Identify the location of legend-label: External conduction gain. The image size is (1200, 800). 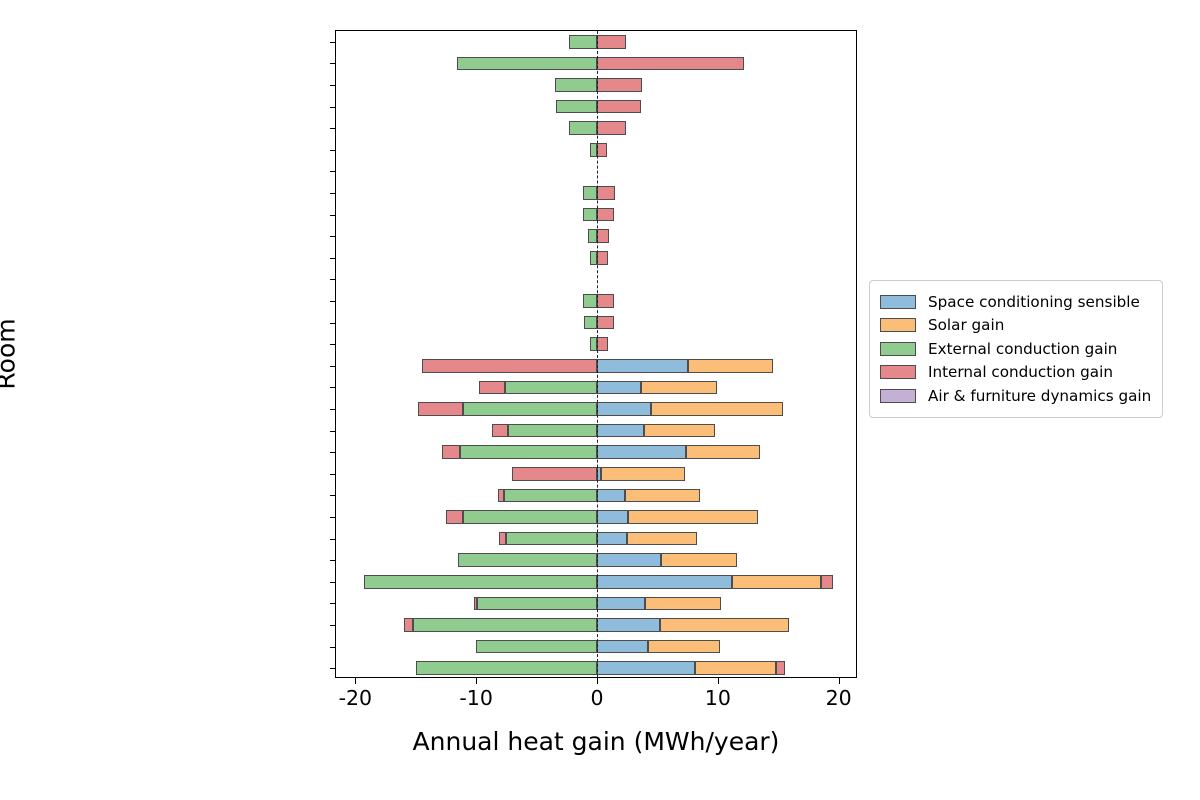
(1023, 348).